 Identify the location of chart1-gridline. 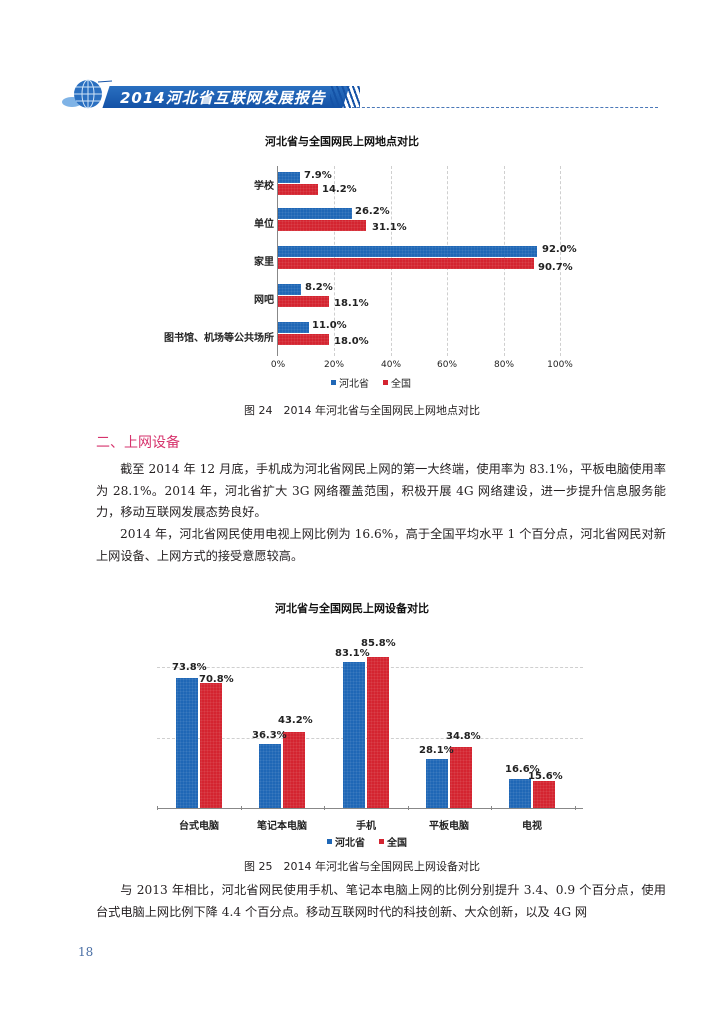
(560, 261).